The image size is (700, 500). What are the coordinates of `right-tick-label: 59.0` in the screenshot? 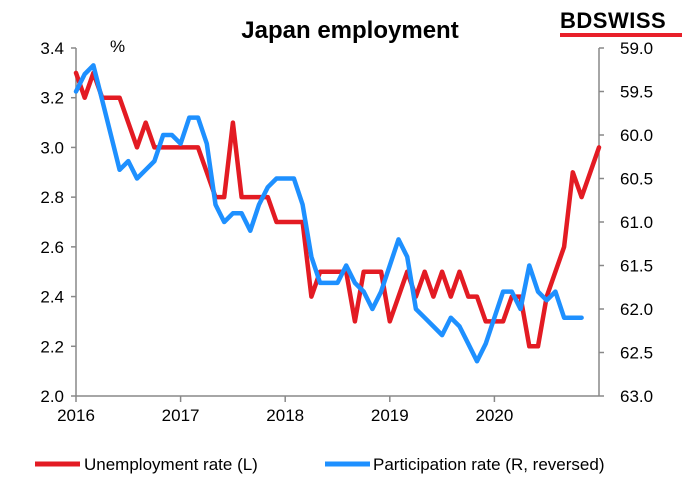 It's located at (636, 48).